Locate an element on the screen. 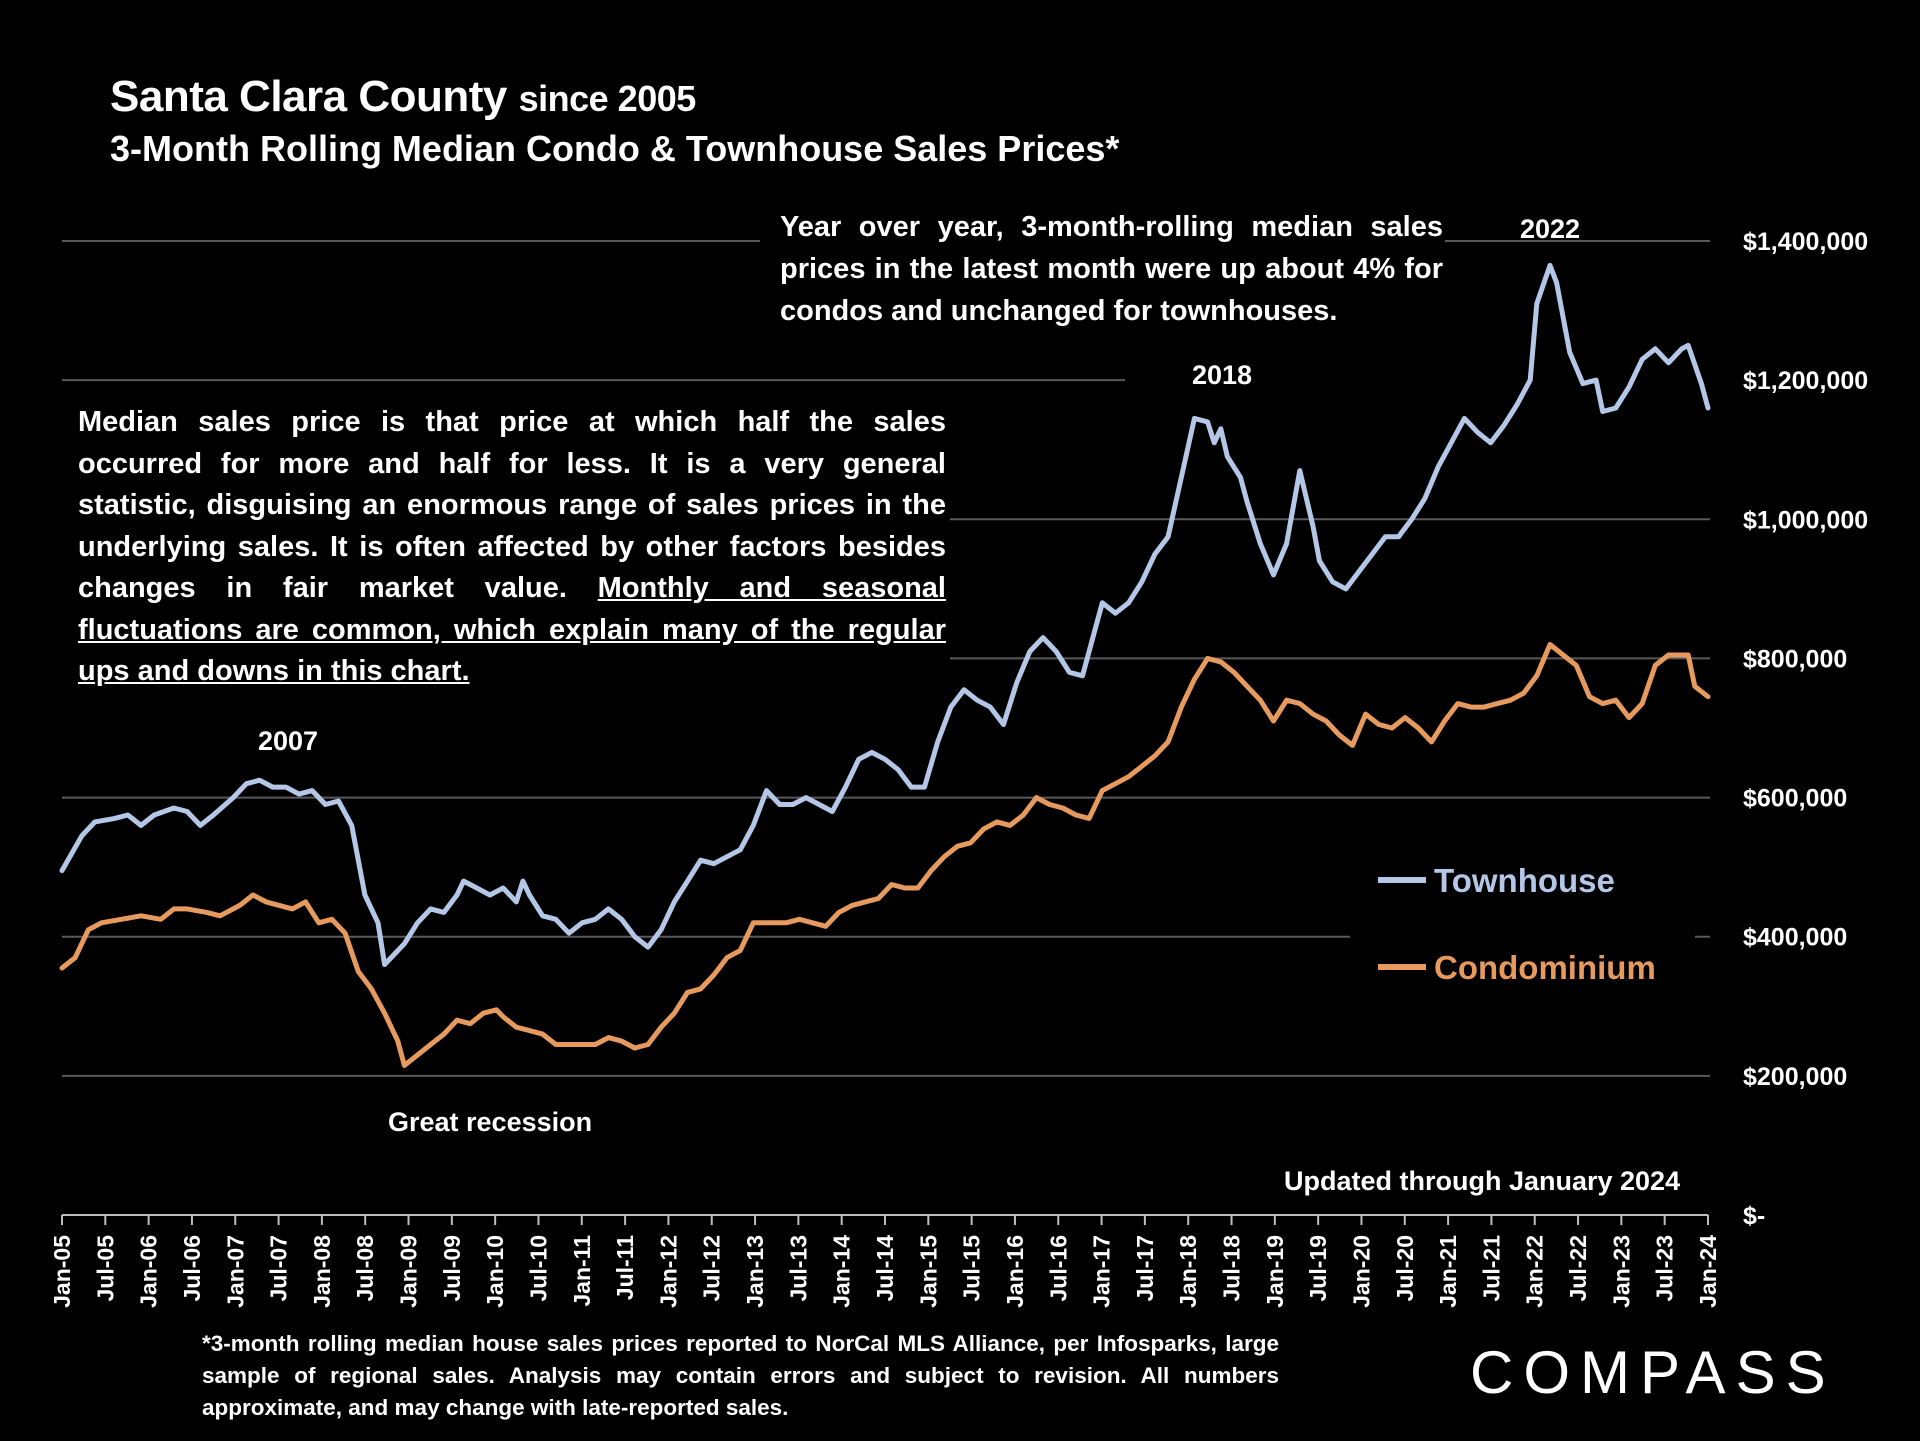 The image size is (1920, 1441). x-tick-label: Jan-08 is located at coordinates (322, 1271).